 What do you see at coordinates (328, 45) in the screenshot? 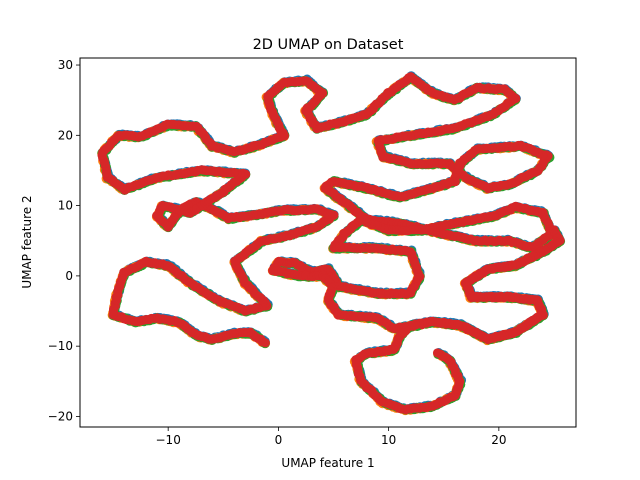
I see `chart-title: 2D UMAP on Dataset` at bounding box center [328, 45].